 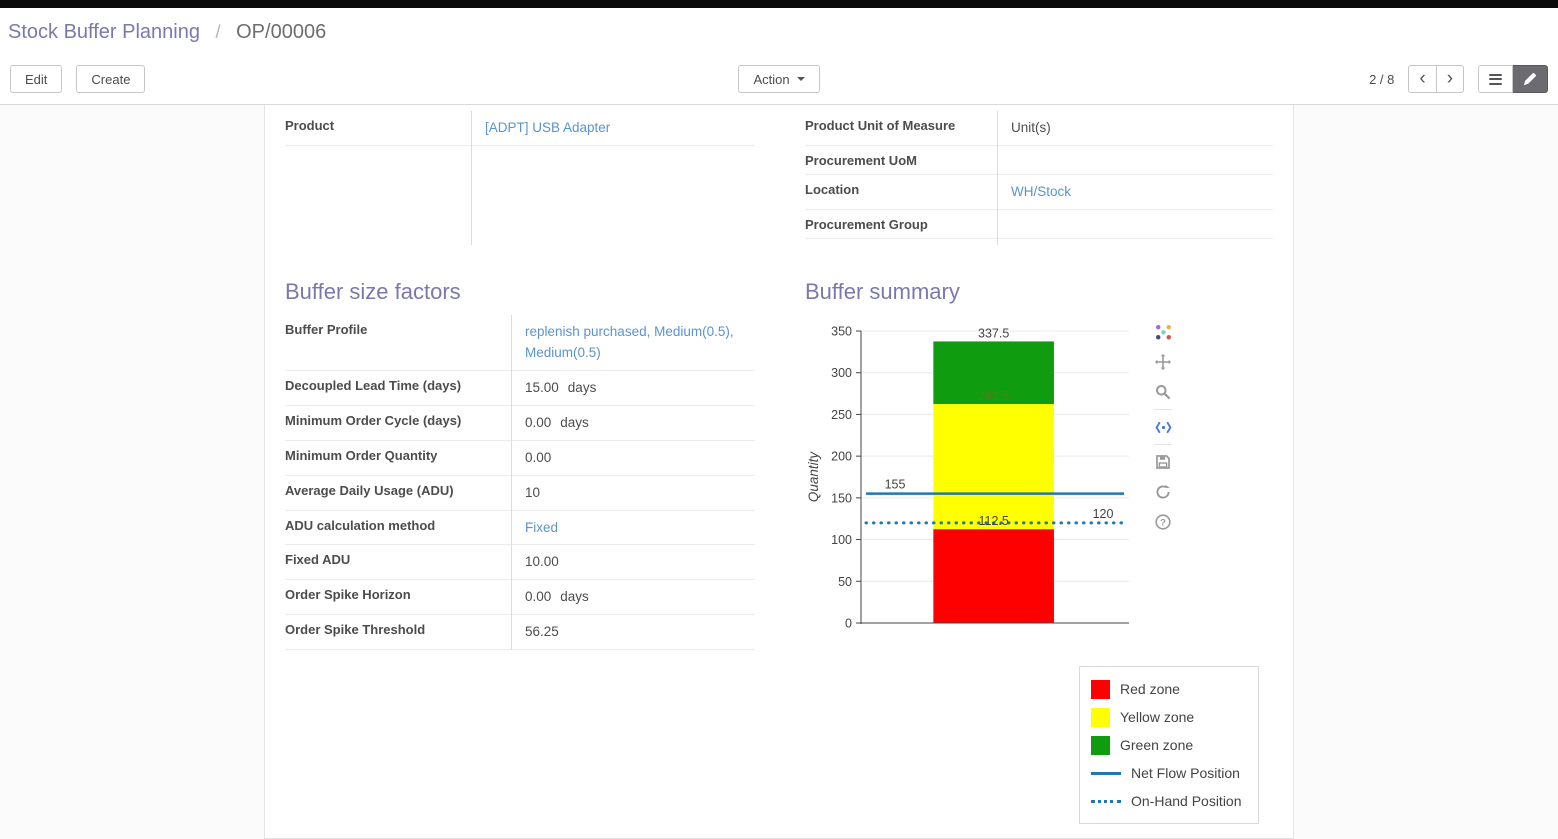 I want to click on legend-label: Net Flow Position, so click(x=1185, y=773).